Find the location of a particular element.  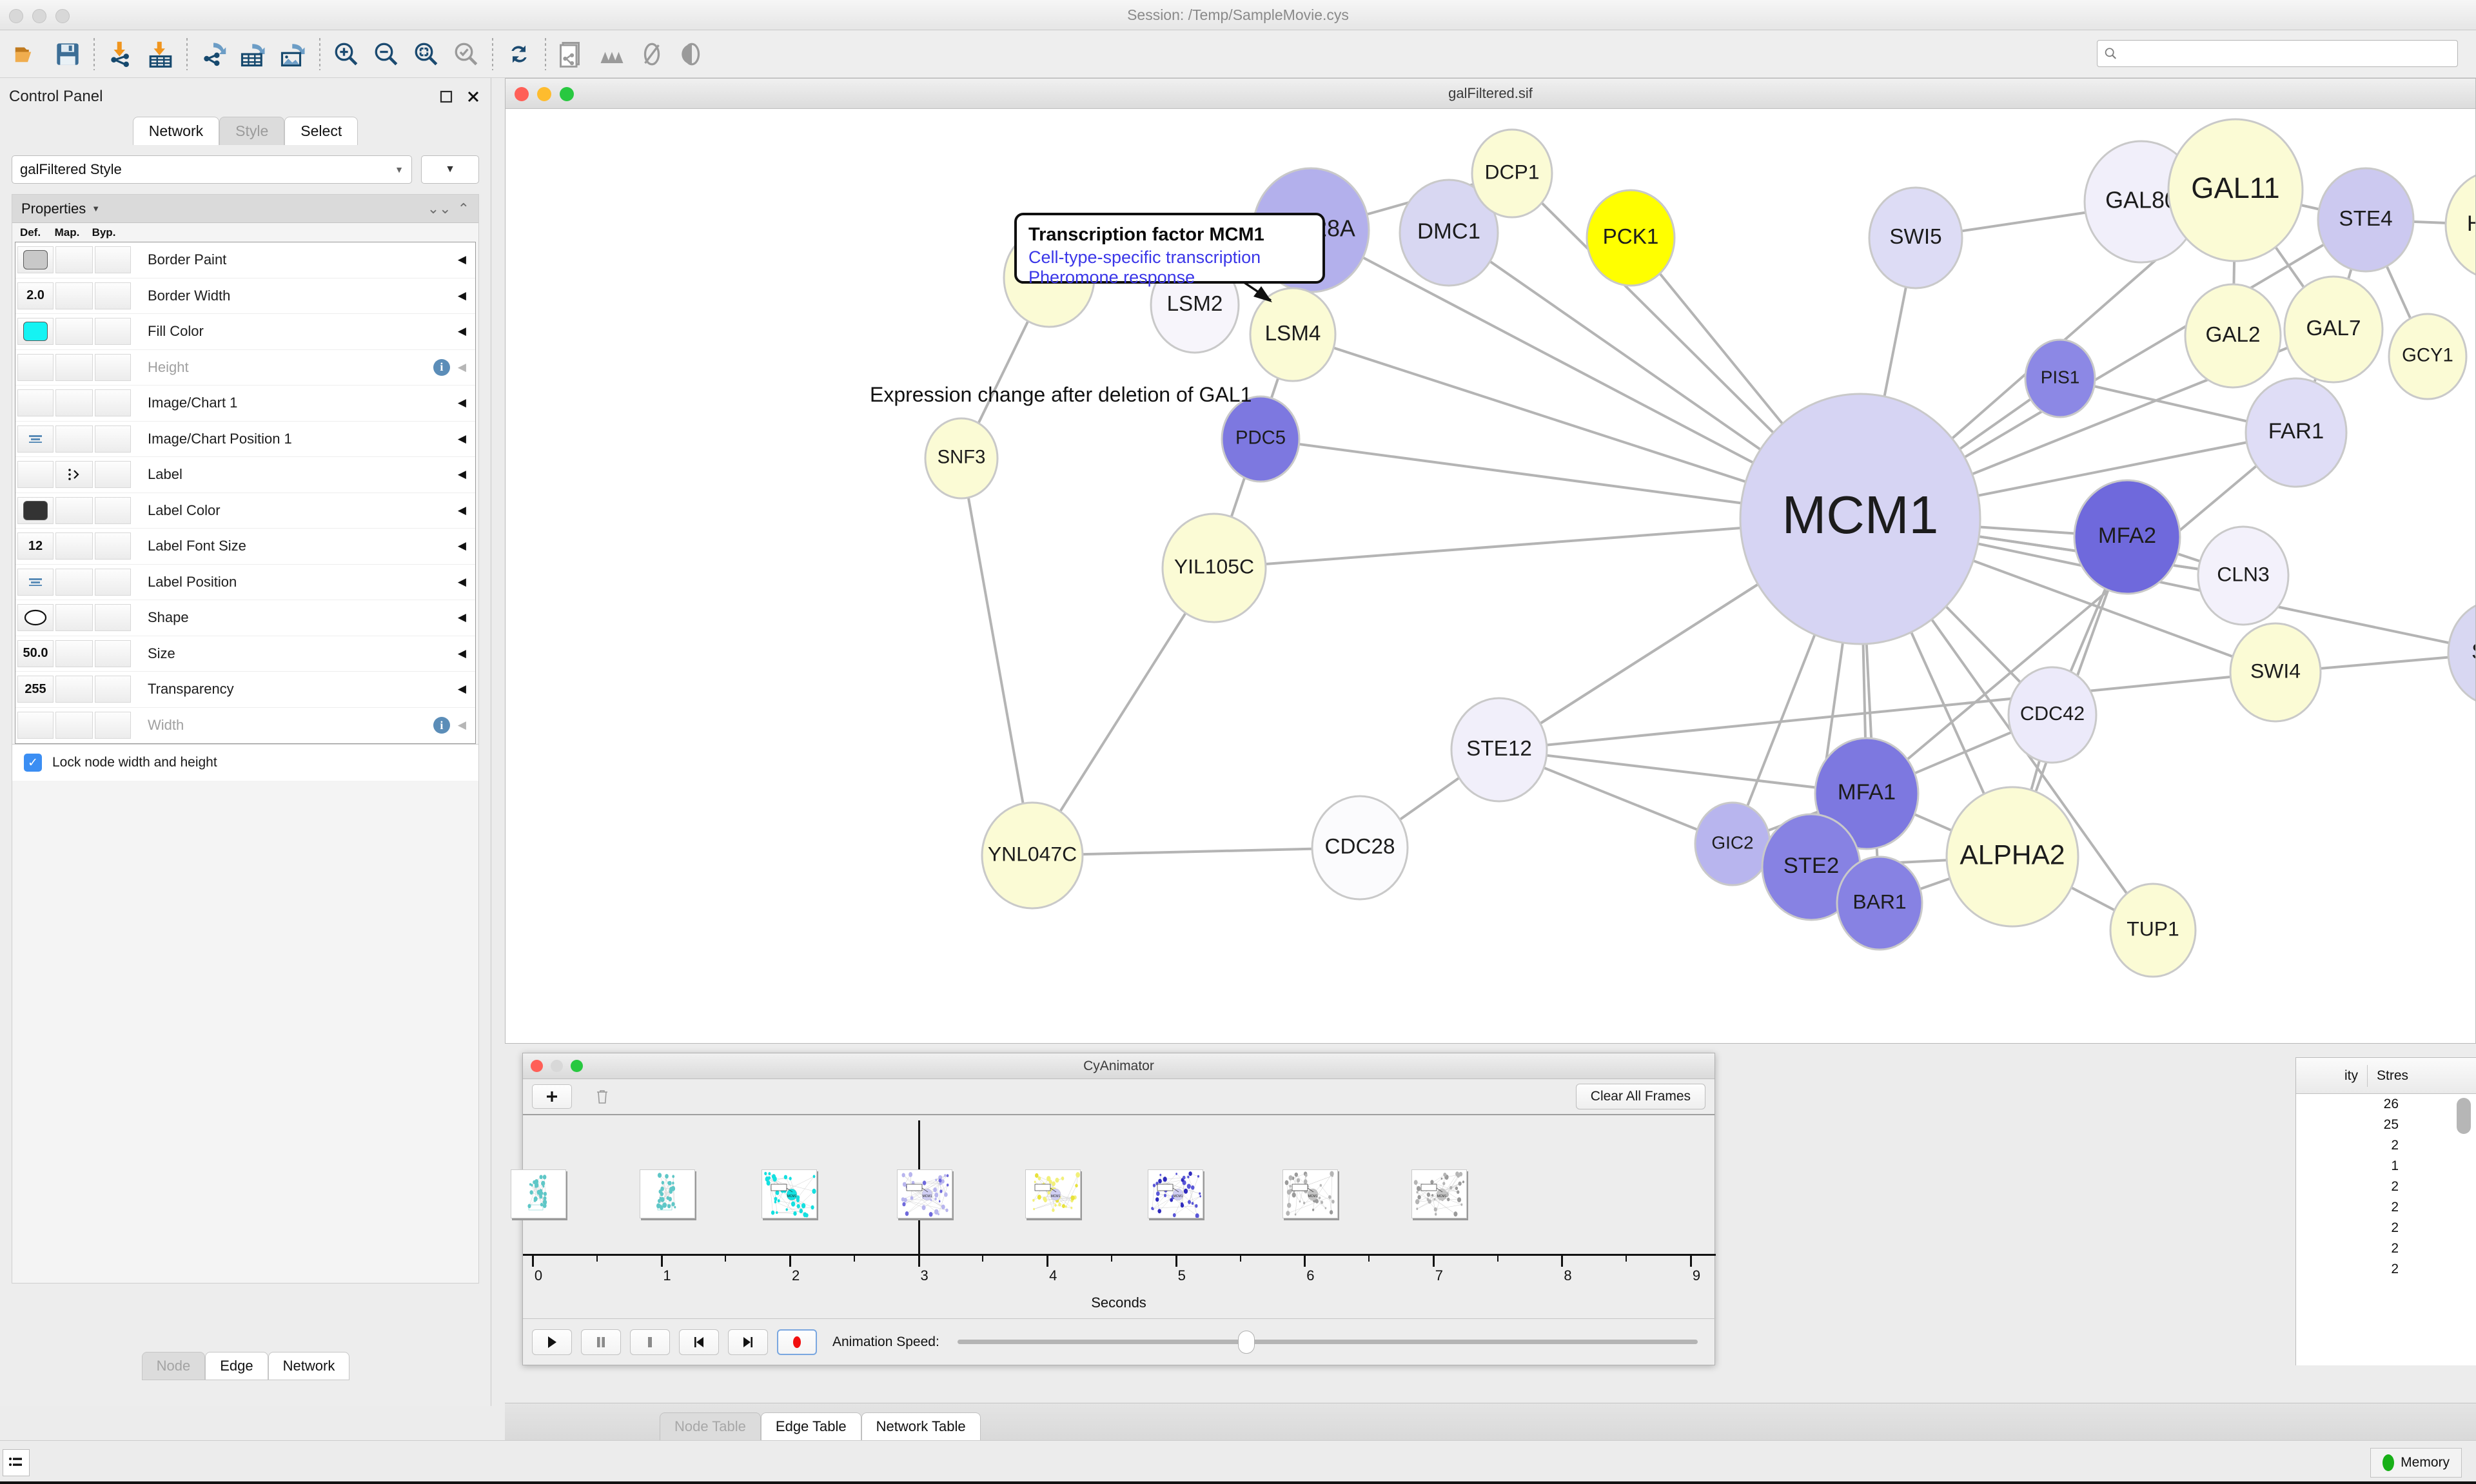

record-button is located at coordinates (797, 1342).